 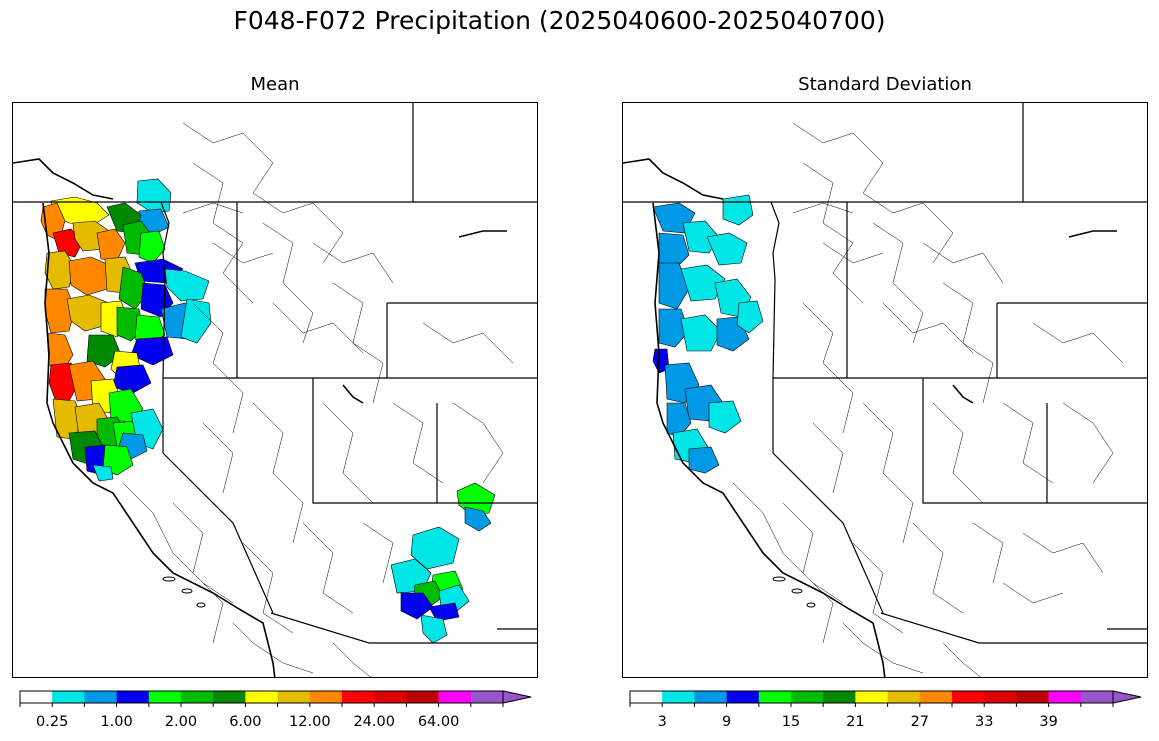 I want to click on mean-colorbar-tick-label: 64.00, so click(x=439, y=722).